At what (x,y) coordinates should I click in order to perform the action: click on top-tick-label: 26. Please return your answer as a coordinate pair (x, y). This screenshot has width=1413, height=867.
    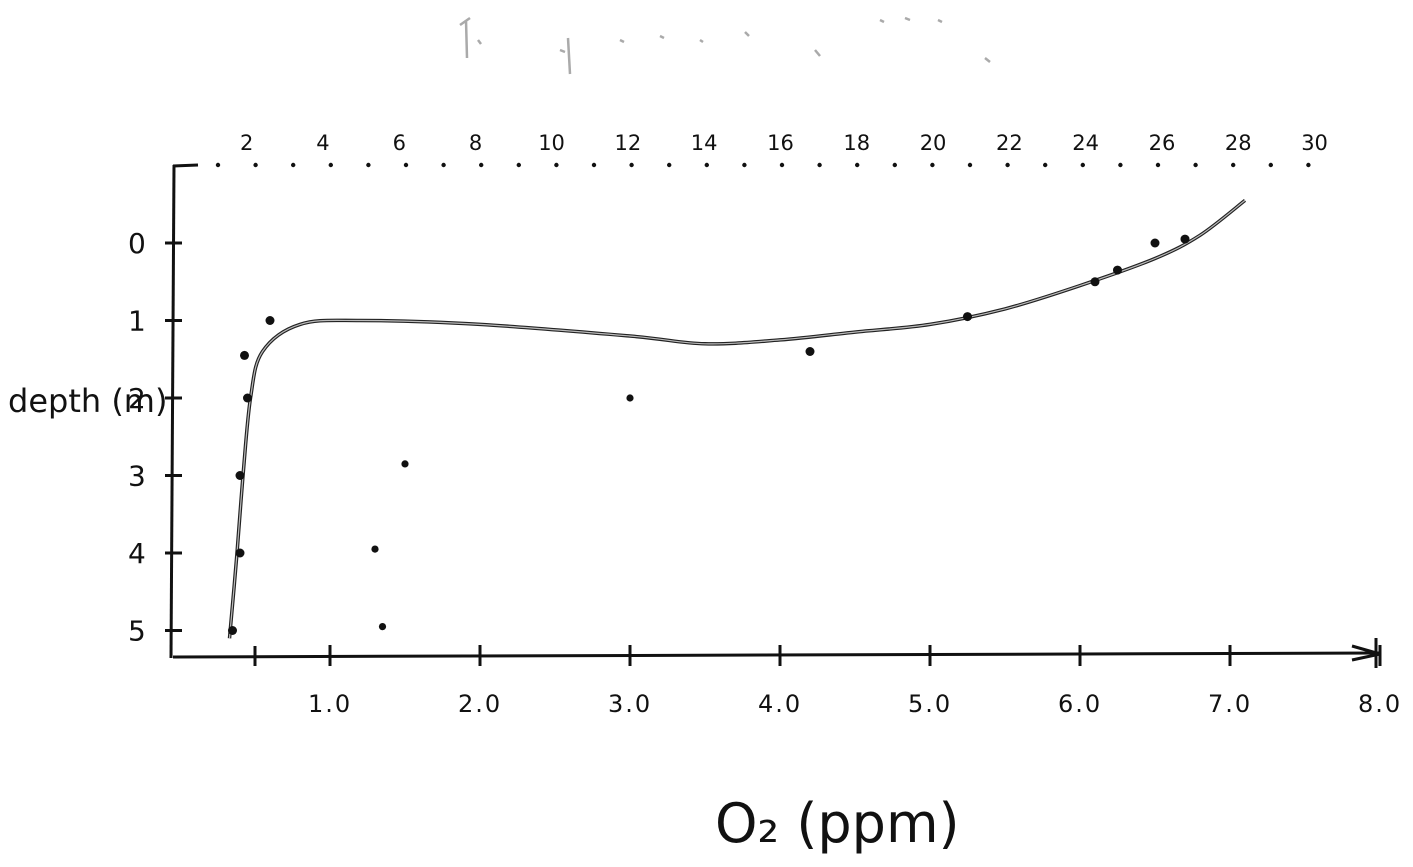
    Looking at the image, I should click on (1162, 143).